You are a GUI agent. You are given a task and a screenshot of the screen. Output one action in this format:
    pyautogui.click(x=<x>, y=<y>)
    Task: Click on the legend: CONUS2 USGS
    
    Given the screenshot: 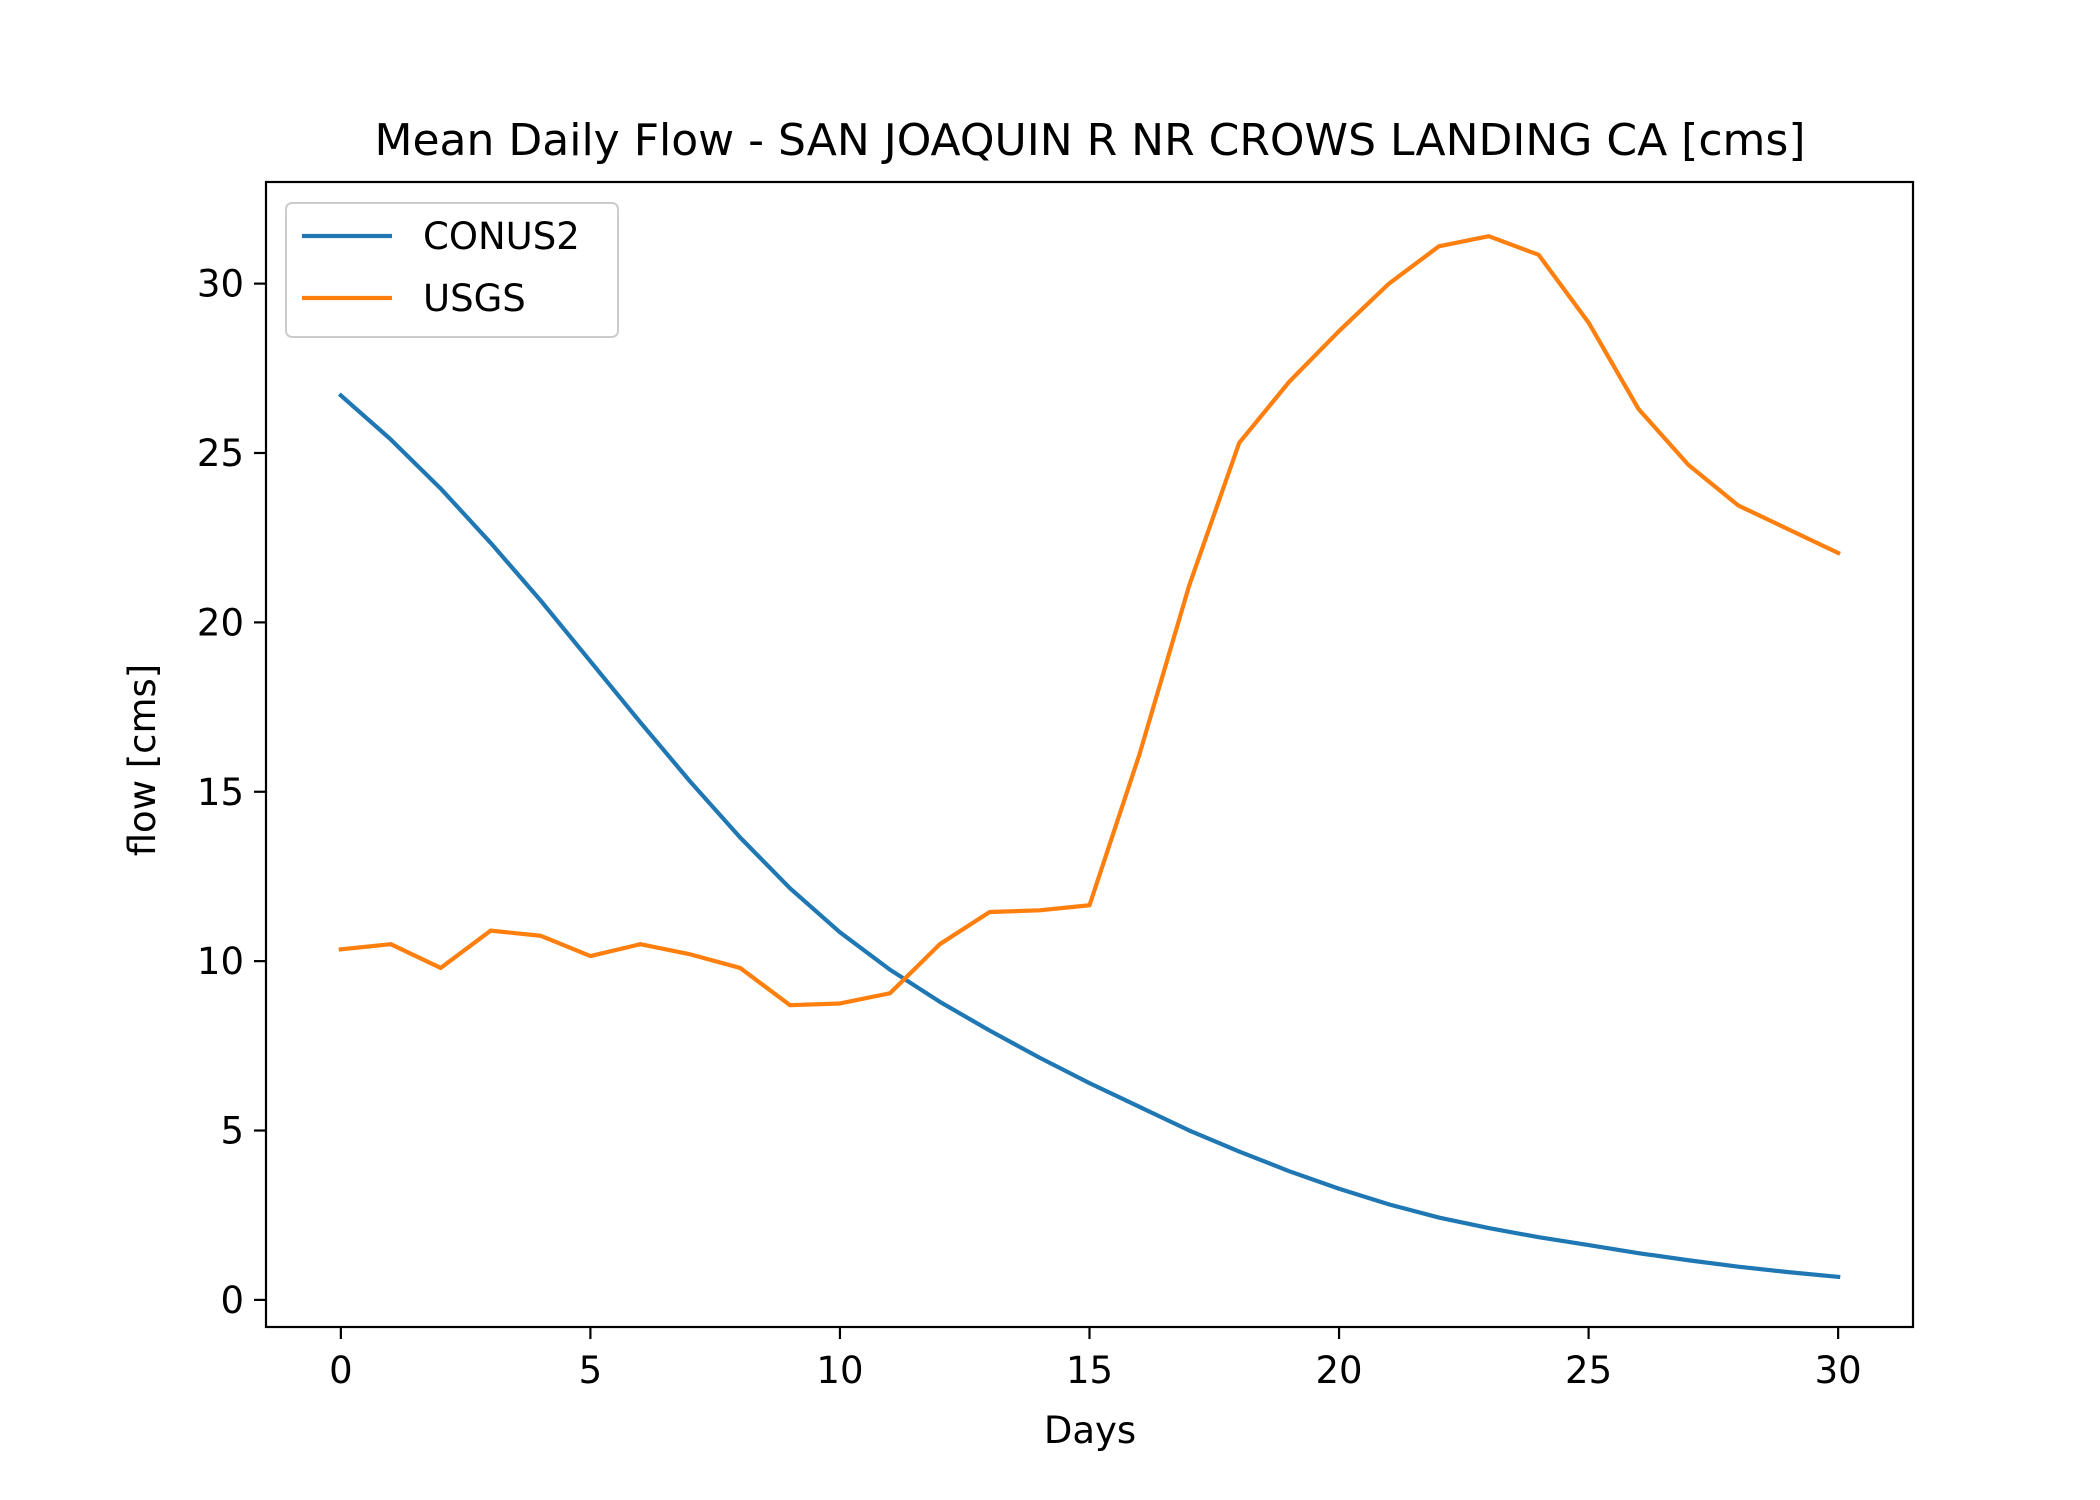 What is the action you would take?
    pyautogui.click(x=452, y=270)
    